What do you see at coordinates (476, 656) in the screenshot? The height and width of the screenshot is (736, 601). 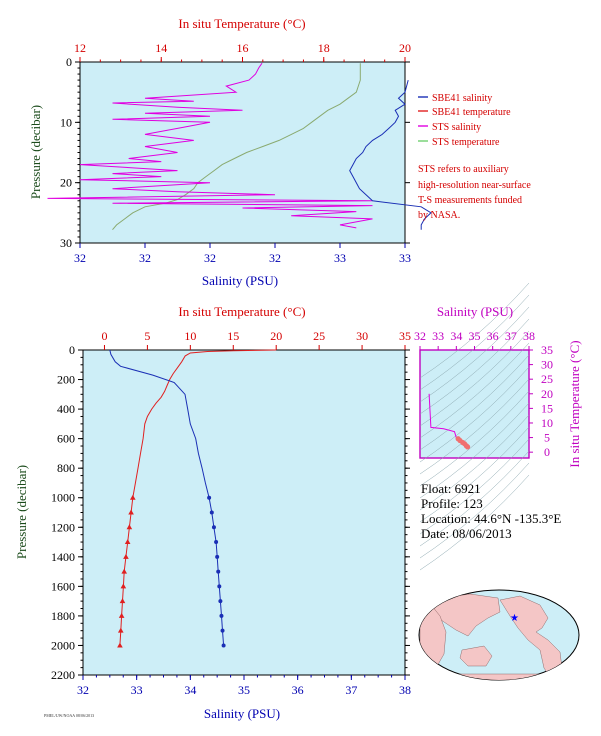 I see `map-land-australia` at bounding box center [476, 656].